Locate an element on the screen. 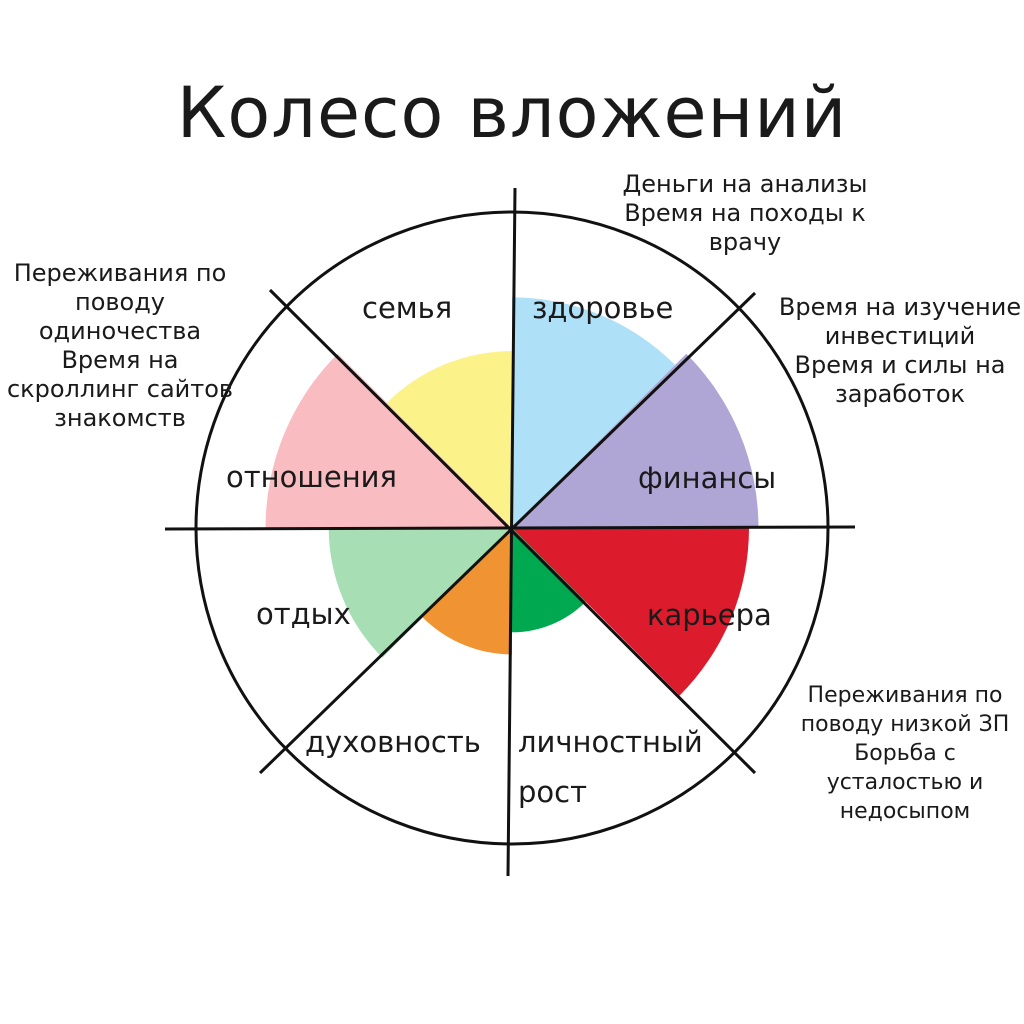  segment-label-family: семья is located at coordinates (407, 308).